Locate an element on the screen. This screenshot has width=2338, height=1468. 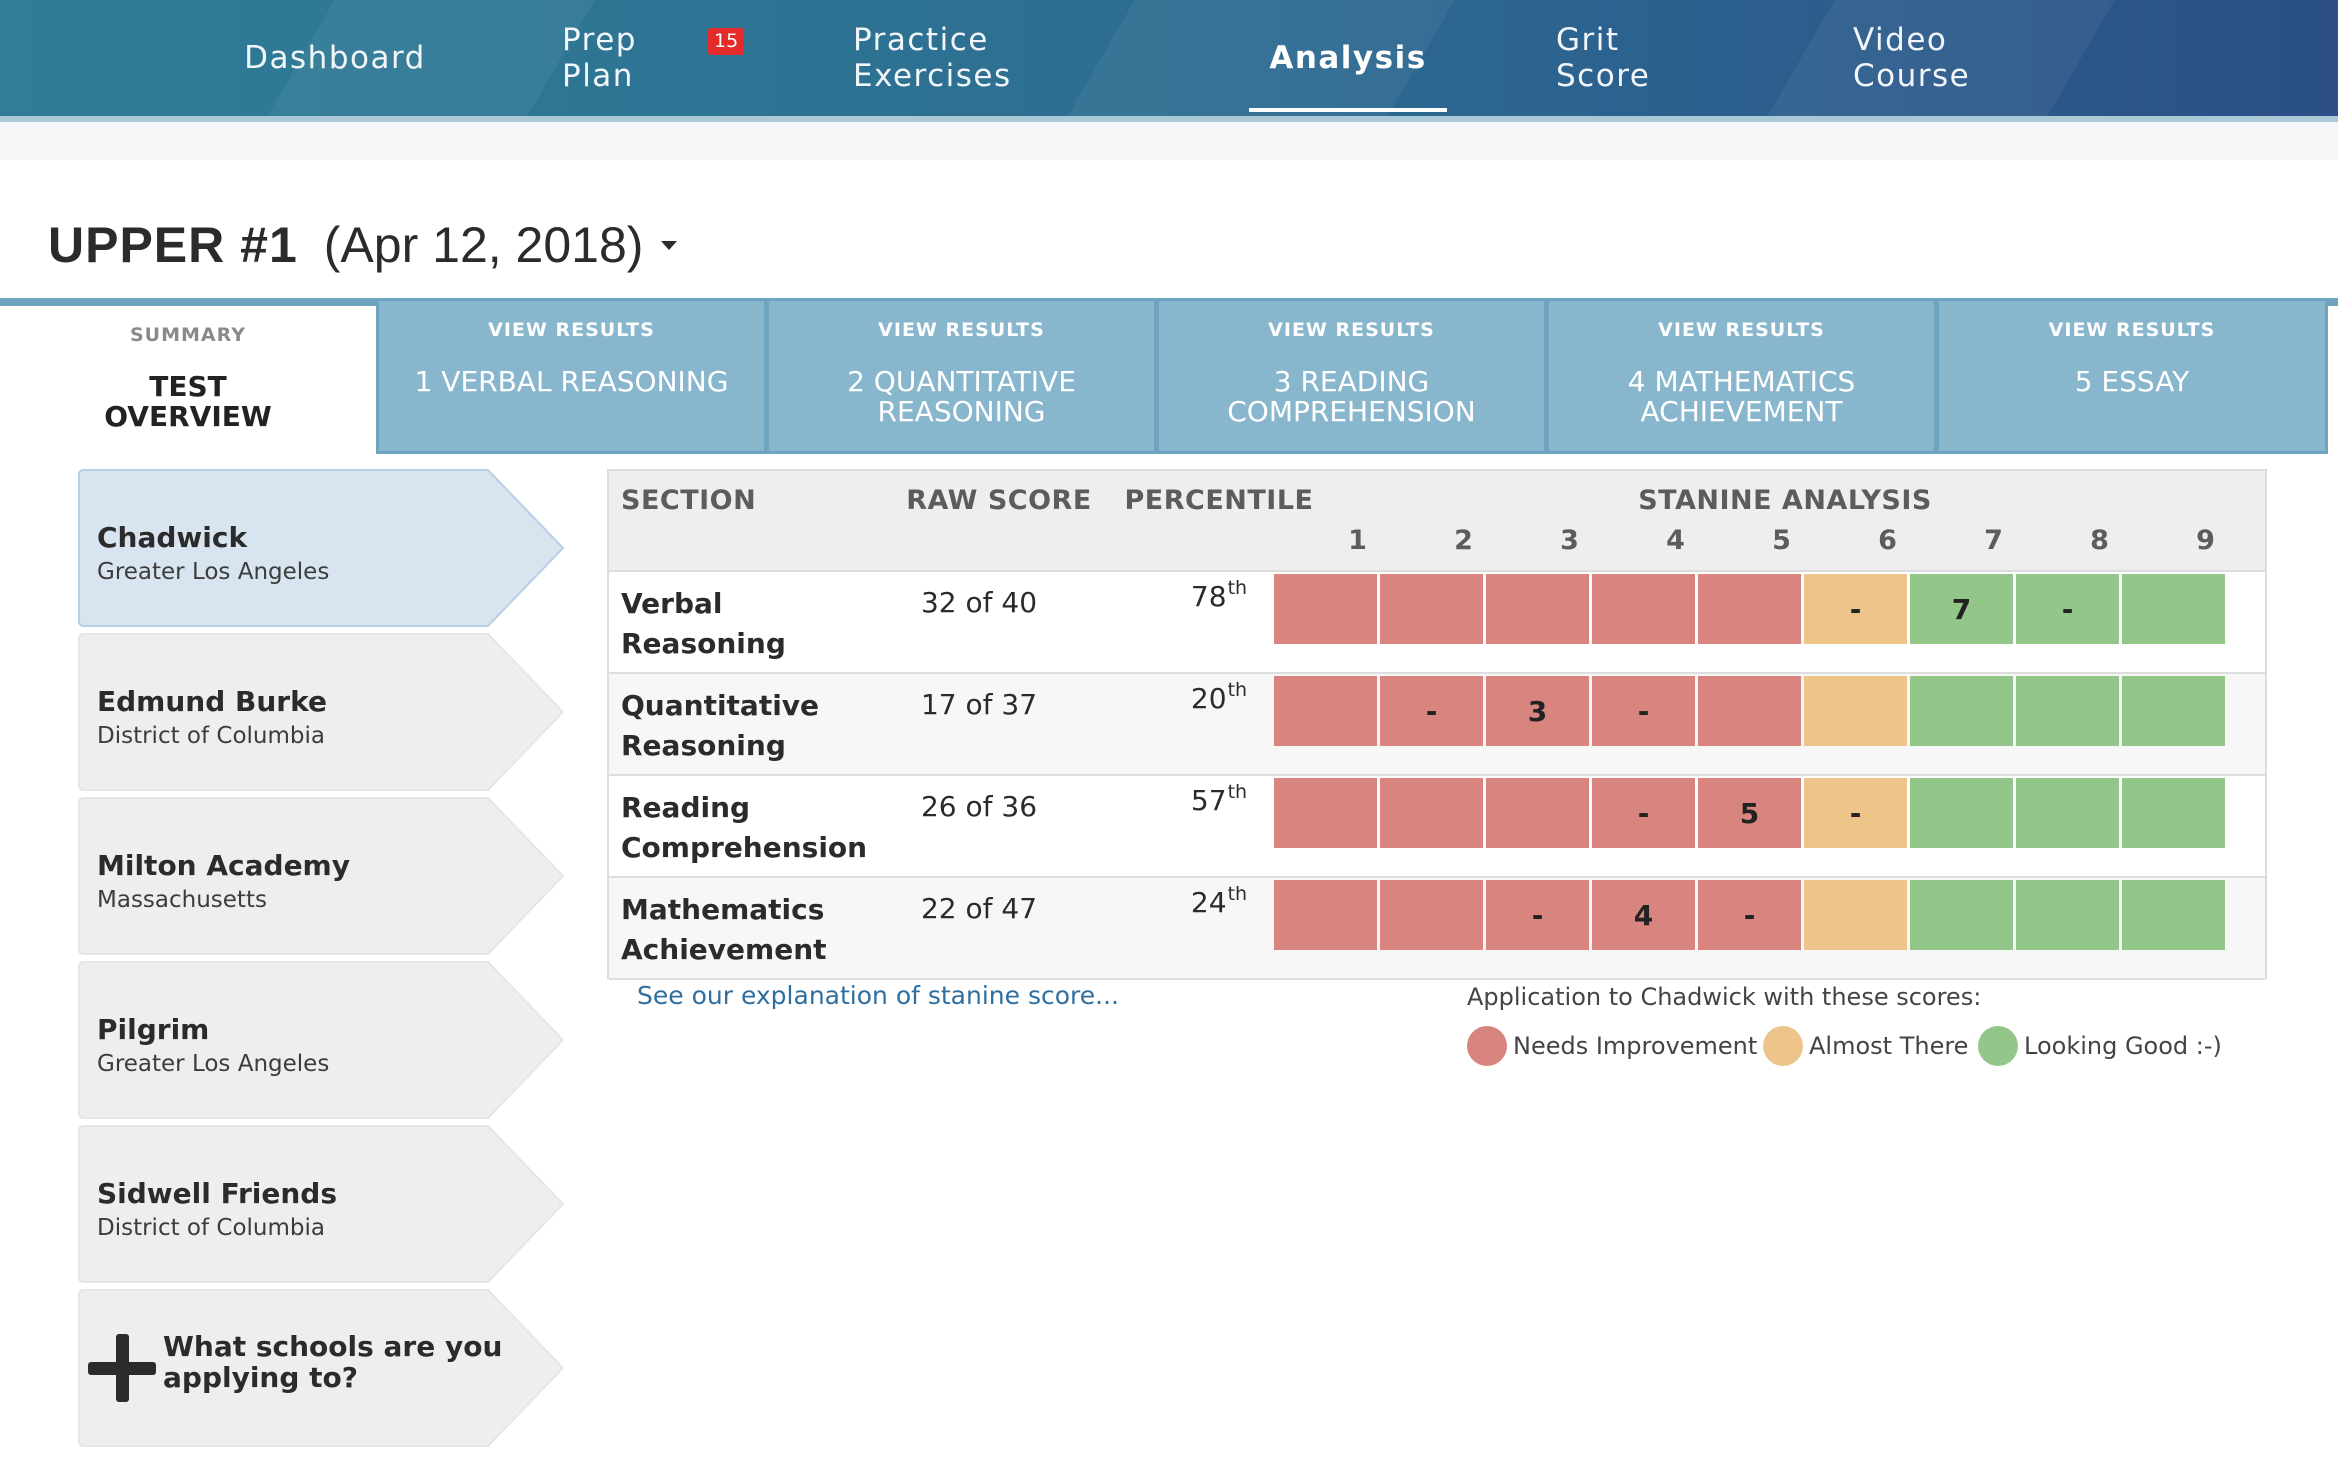
school-arrow-shape is located at coordinates (321, 876).